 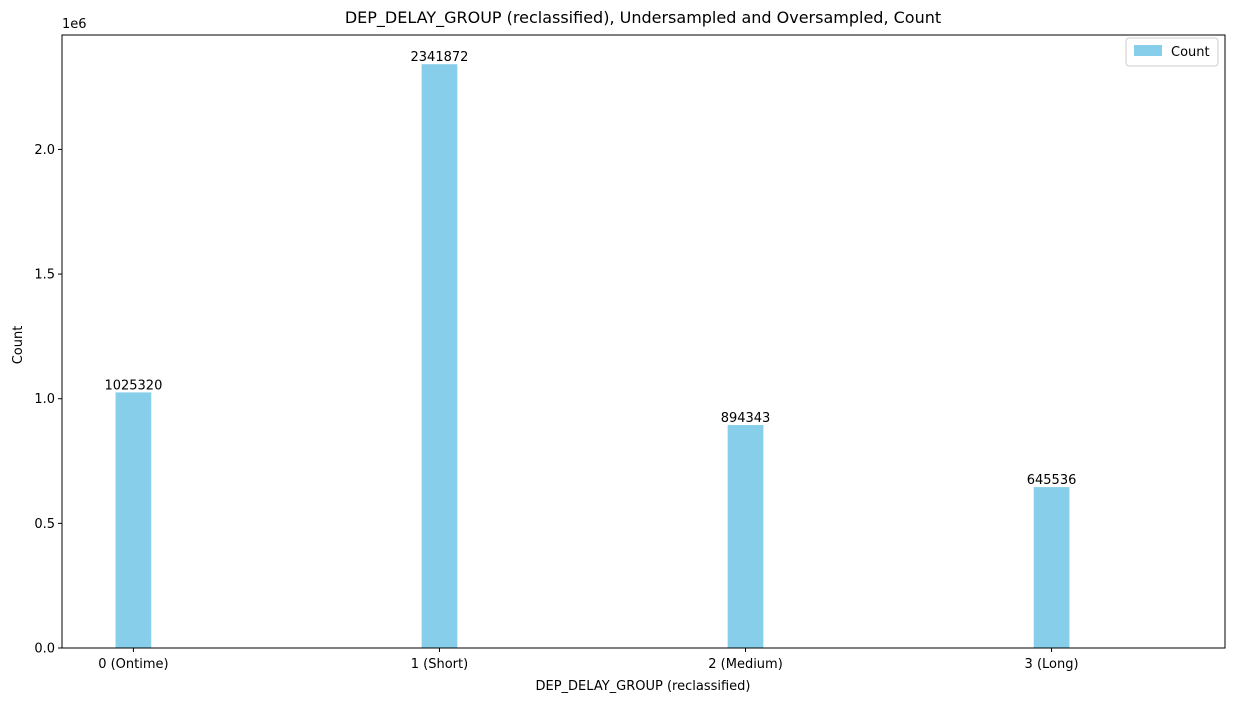 What do you see at coordinates (746, 418) in the screenshot?
I see `bar-value-label-2: 894343` at bounding box center [746, 418].